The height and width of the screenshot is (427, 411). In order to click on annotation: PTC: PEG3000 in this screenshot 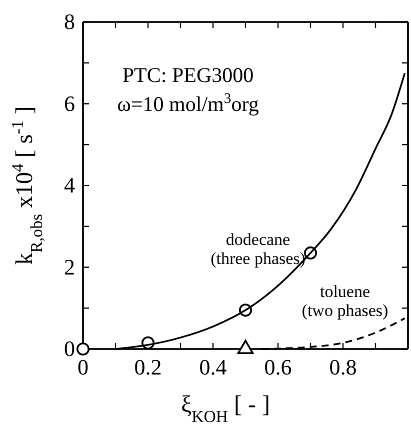, I will do `click(188, 75)`.